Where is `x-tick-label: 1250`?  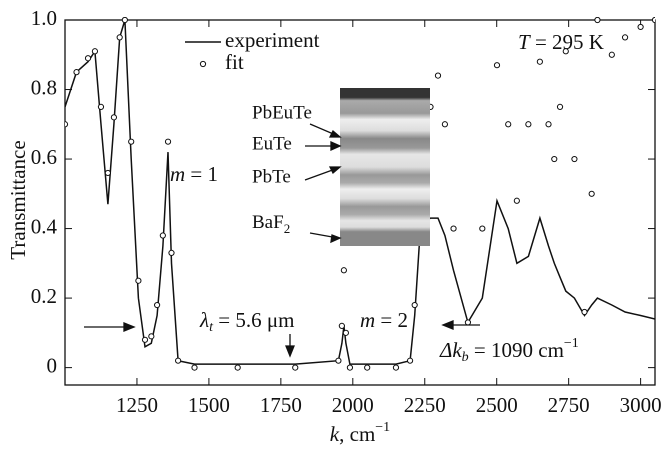
x-tick-label: 1250 is located at coordinates (137, 405).